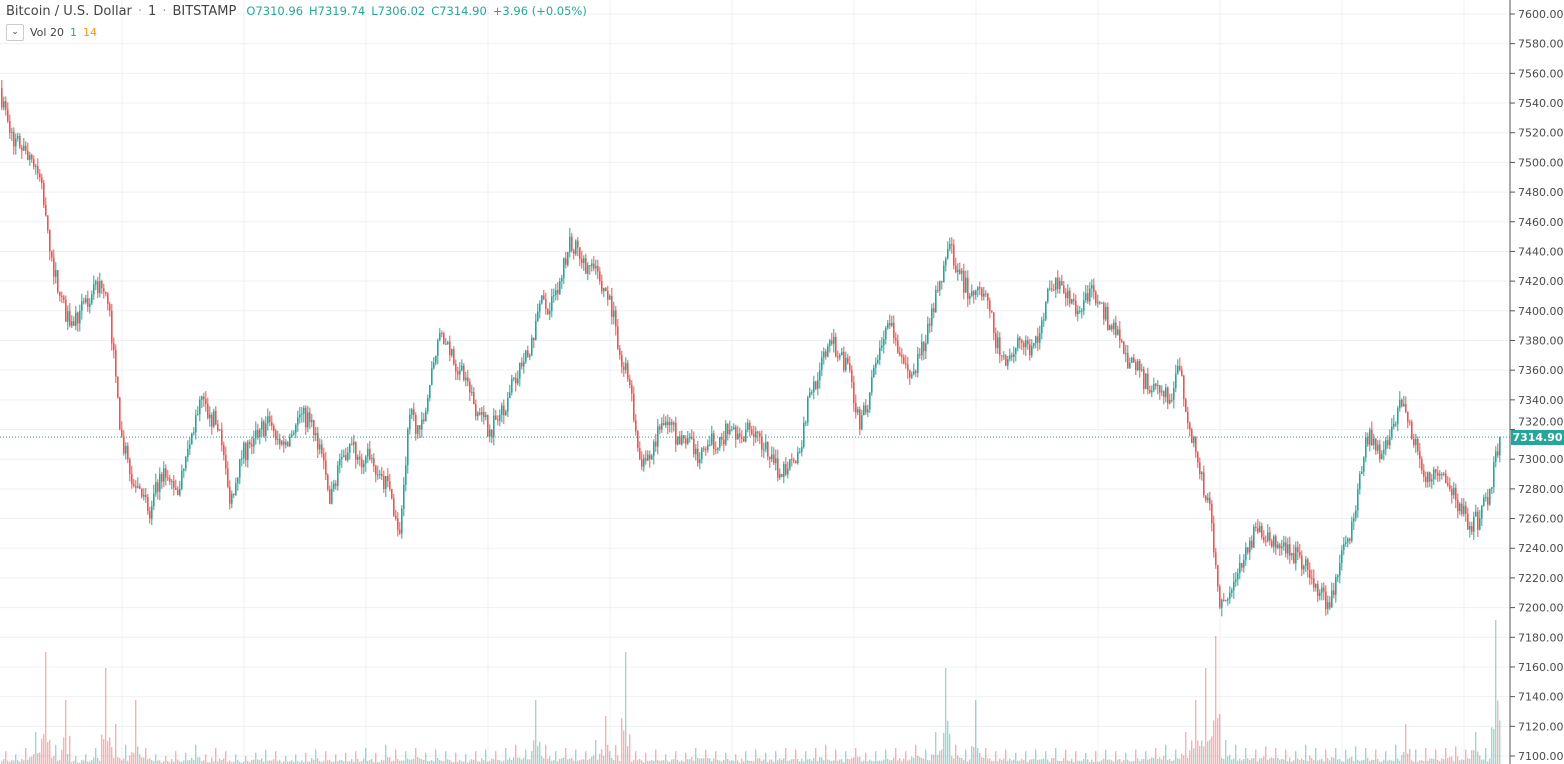 This screenshot has width=1564, height=764. What do you see at coordinates (15, 32) in the screenshot?
I see `chevron-down-icon: ⌄` at bounding box center [15, 32].